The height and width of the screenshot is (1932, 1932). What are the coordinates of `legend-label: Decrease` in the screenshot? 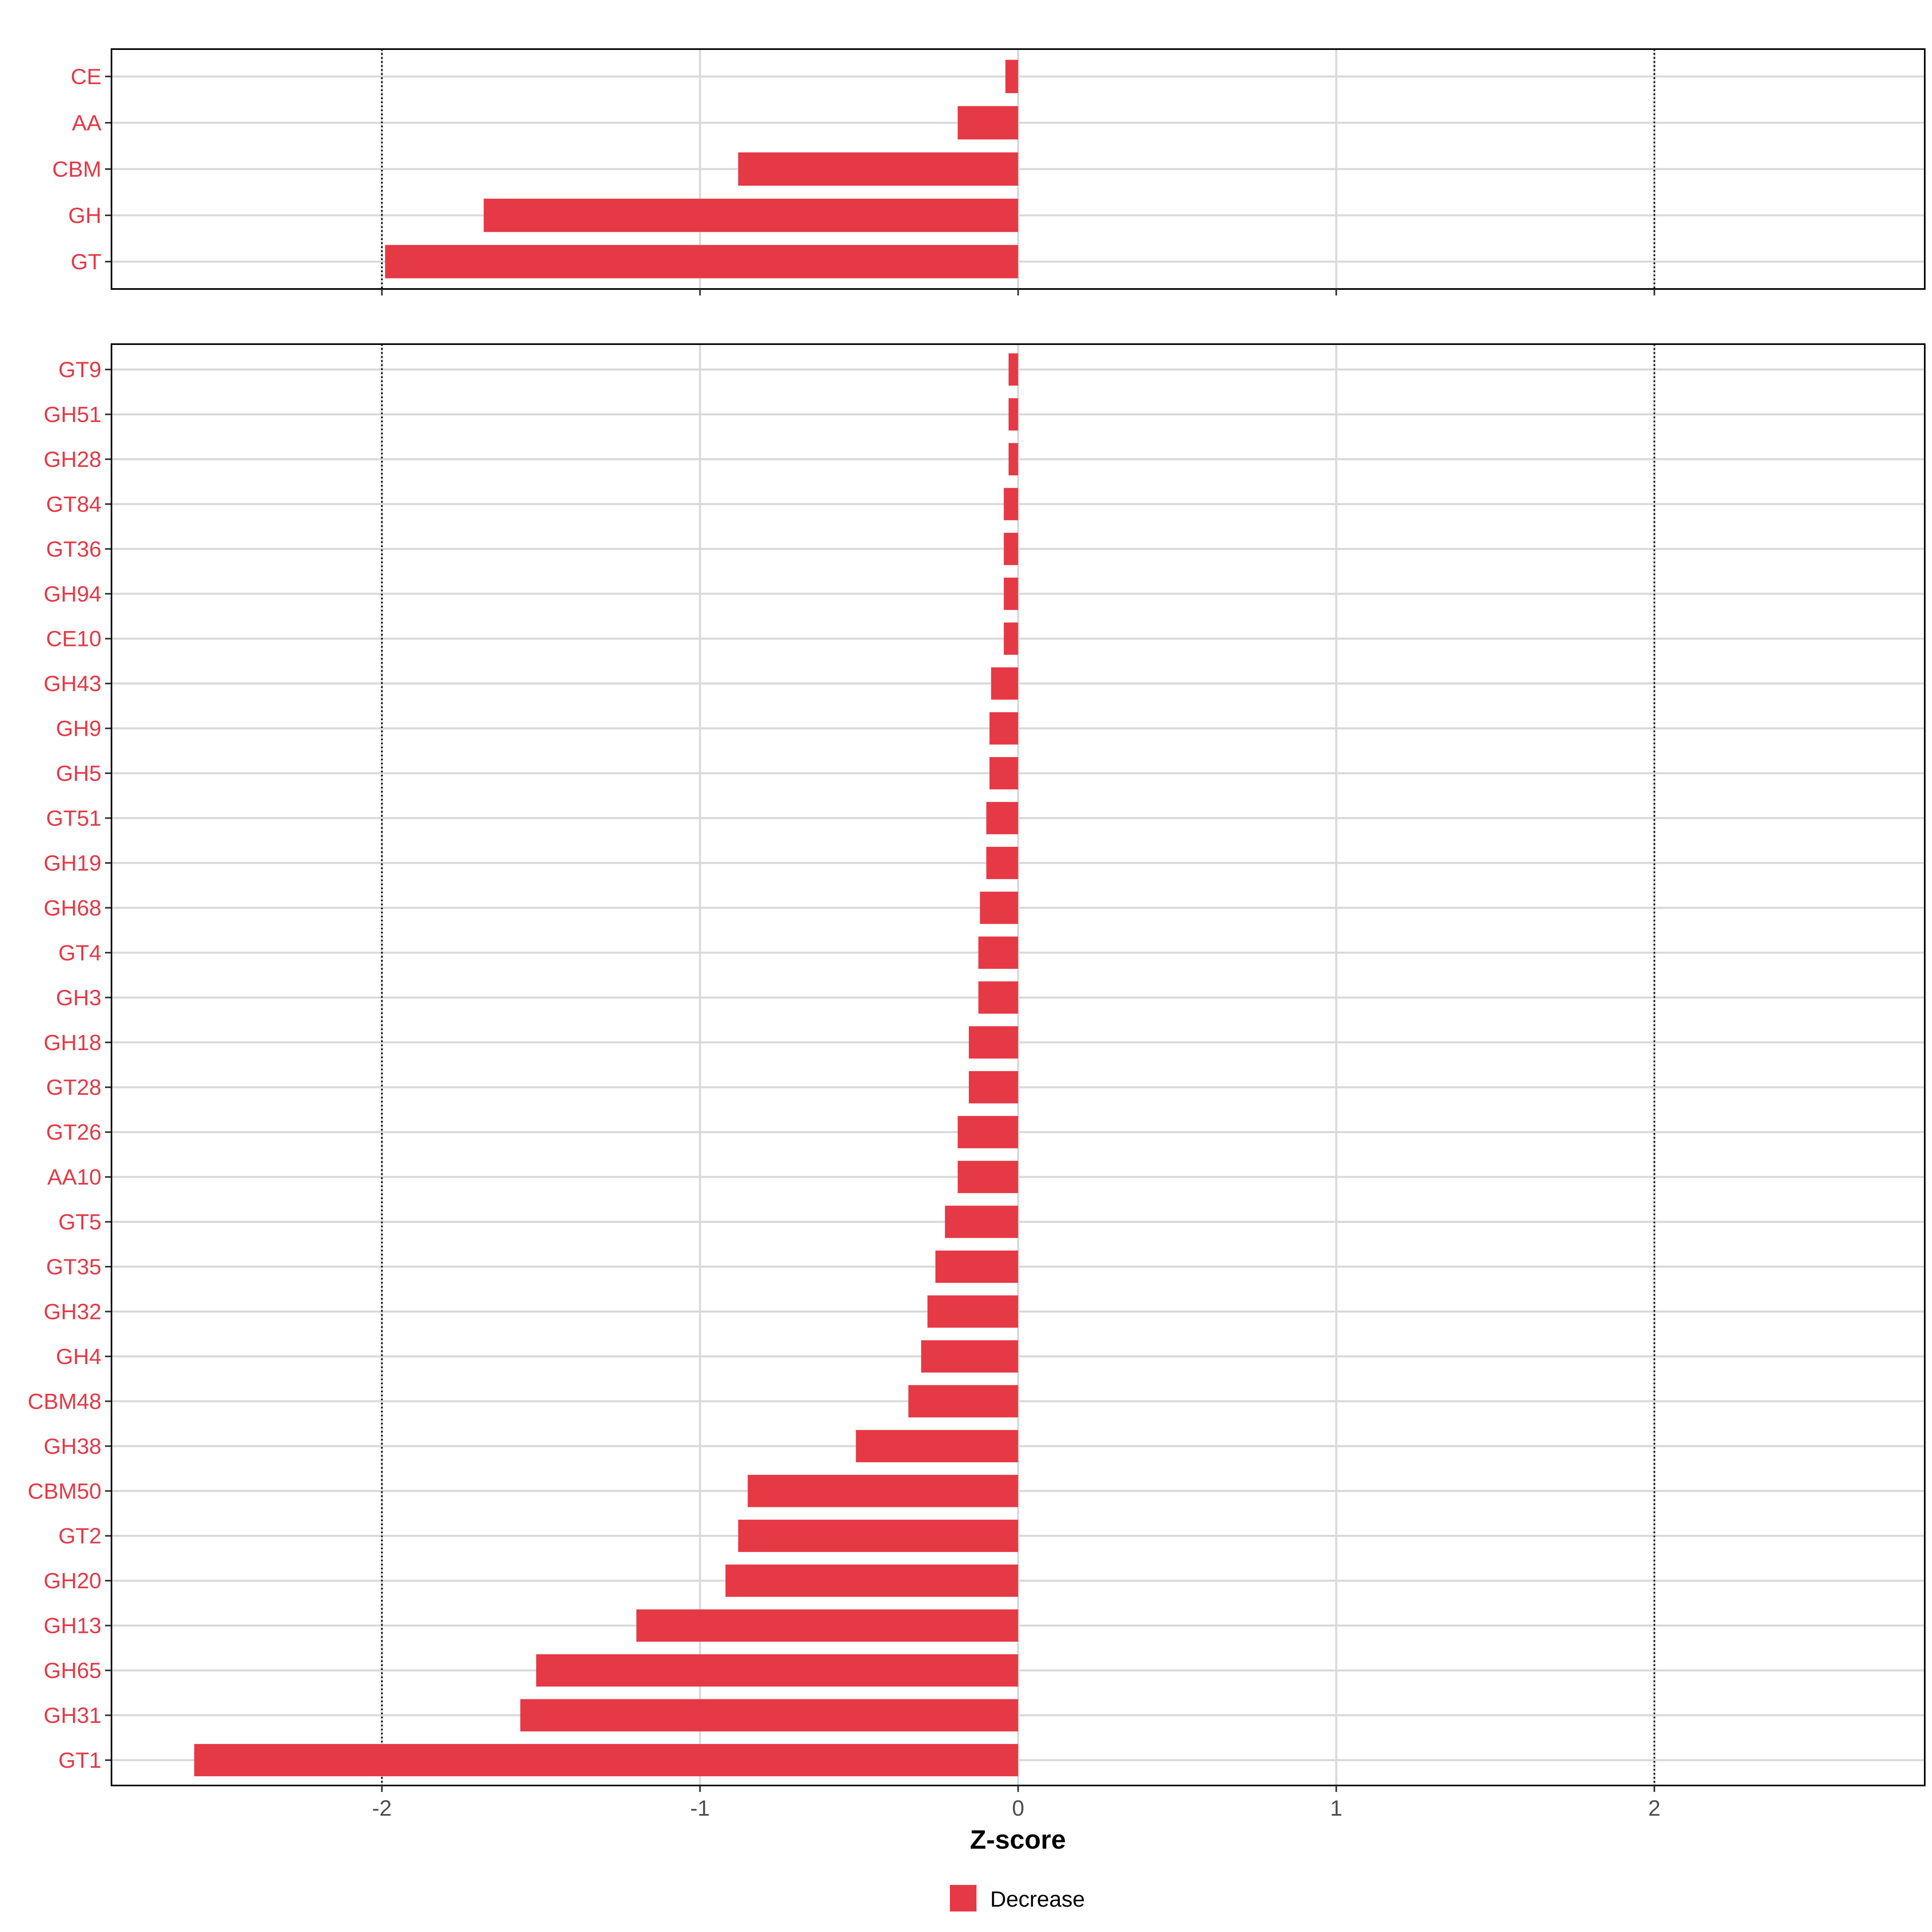 It's located at (1037, 1899).